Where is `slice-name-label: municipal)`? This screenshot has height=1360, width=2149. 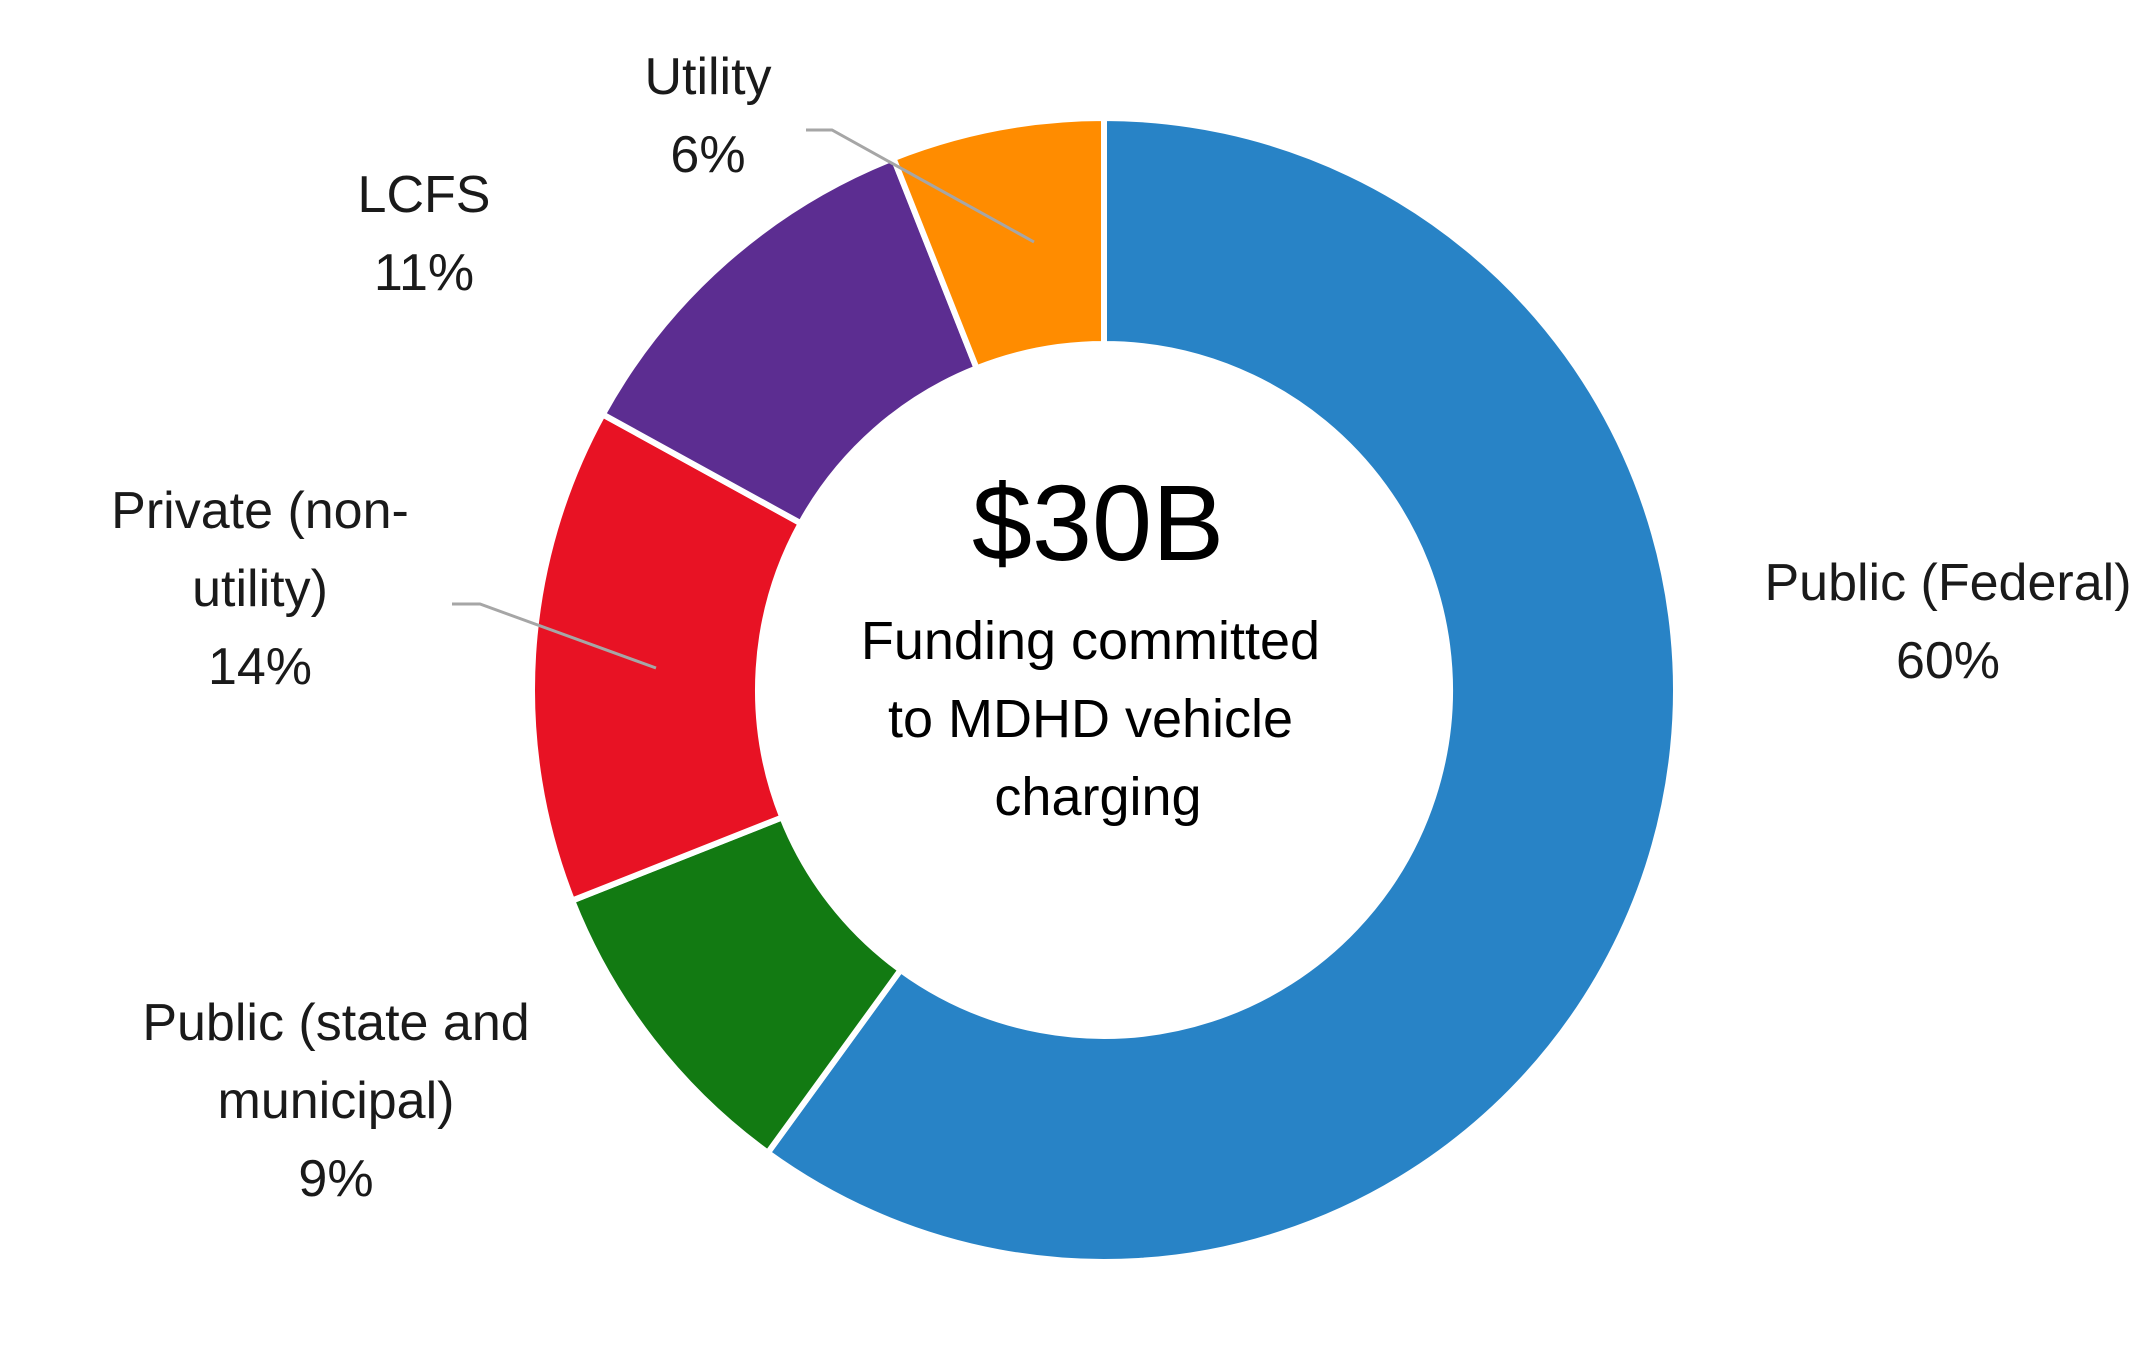 slice-name-label: municipal) is located at coordinates (336, 1101).